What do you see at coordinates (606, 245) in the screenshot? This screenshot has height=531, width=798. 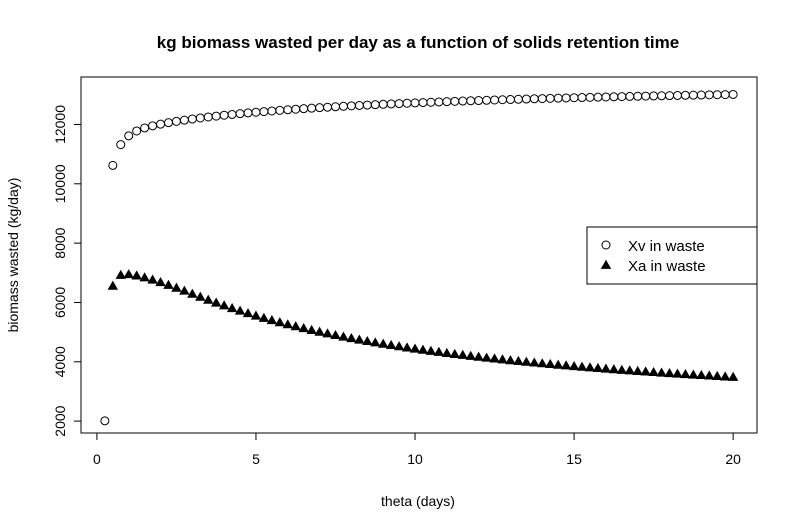 I see `legend-marker-xv` at bounding box center [606, 245].